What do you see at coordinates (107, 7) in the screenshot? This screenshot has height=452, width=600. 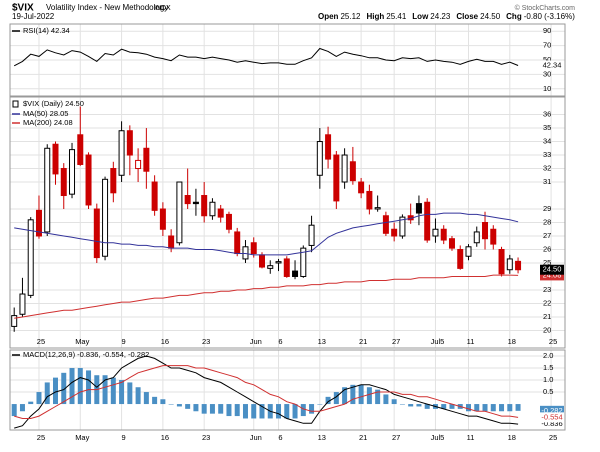 I see `security-name: Volatility Index - New Methodology` at bounding box center [107, 7].